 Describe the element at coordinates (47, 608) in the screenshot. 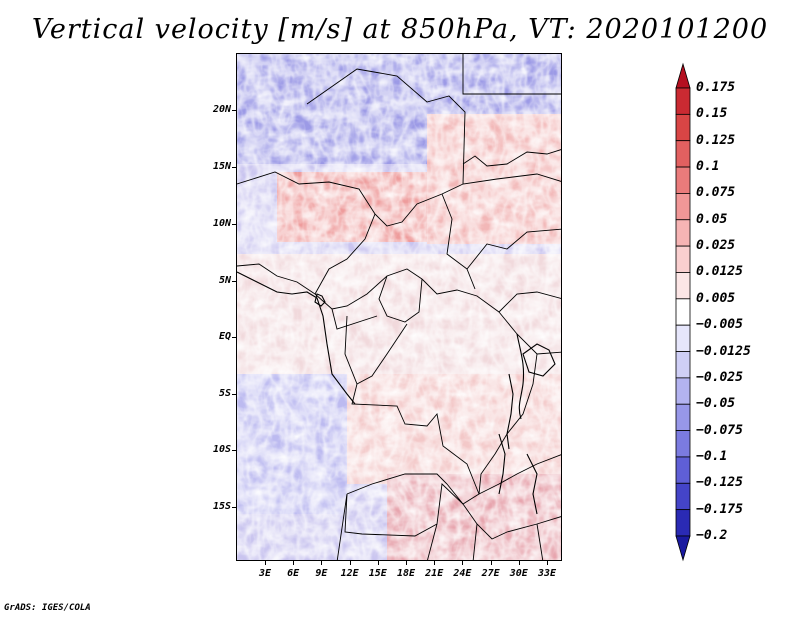

I see `credit-text: GrADS: IGES/COLA` at that location.